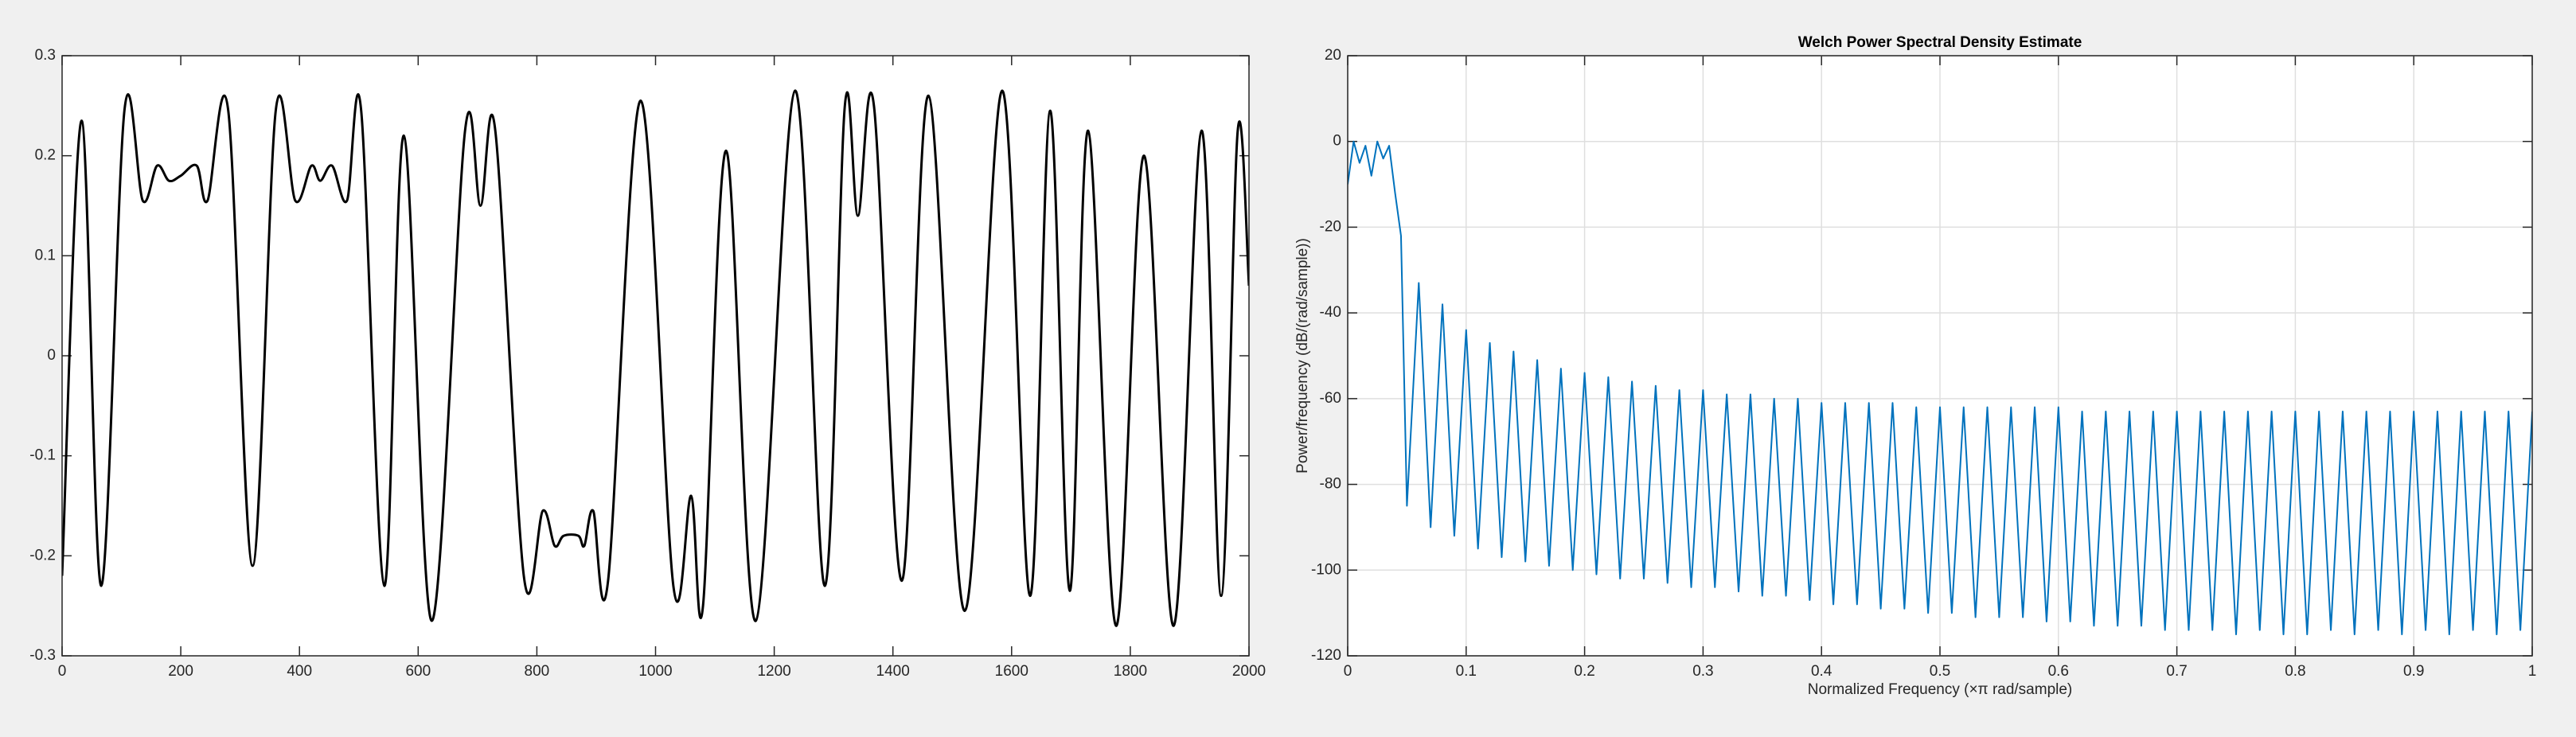 The width and height of the screenshot is (2576, 737). Describe the element at coordinates (180, 671) in the screenshot. I see `x-tick-label: 200` at that location.